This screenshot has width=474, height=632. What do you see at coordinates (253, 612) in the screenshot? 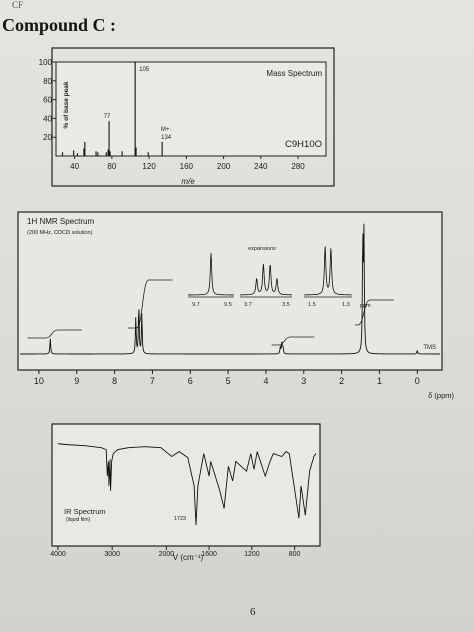
I see `page-number: 6` at bounding box center [253, 612].